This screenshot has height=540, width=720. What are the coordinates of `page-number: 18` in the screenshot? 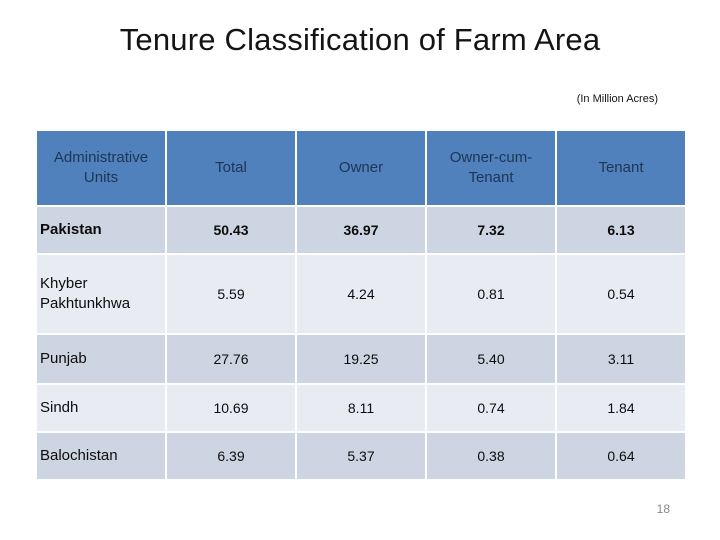 It's located at (663, 509).